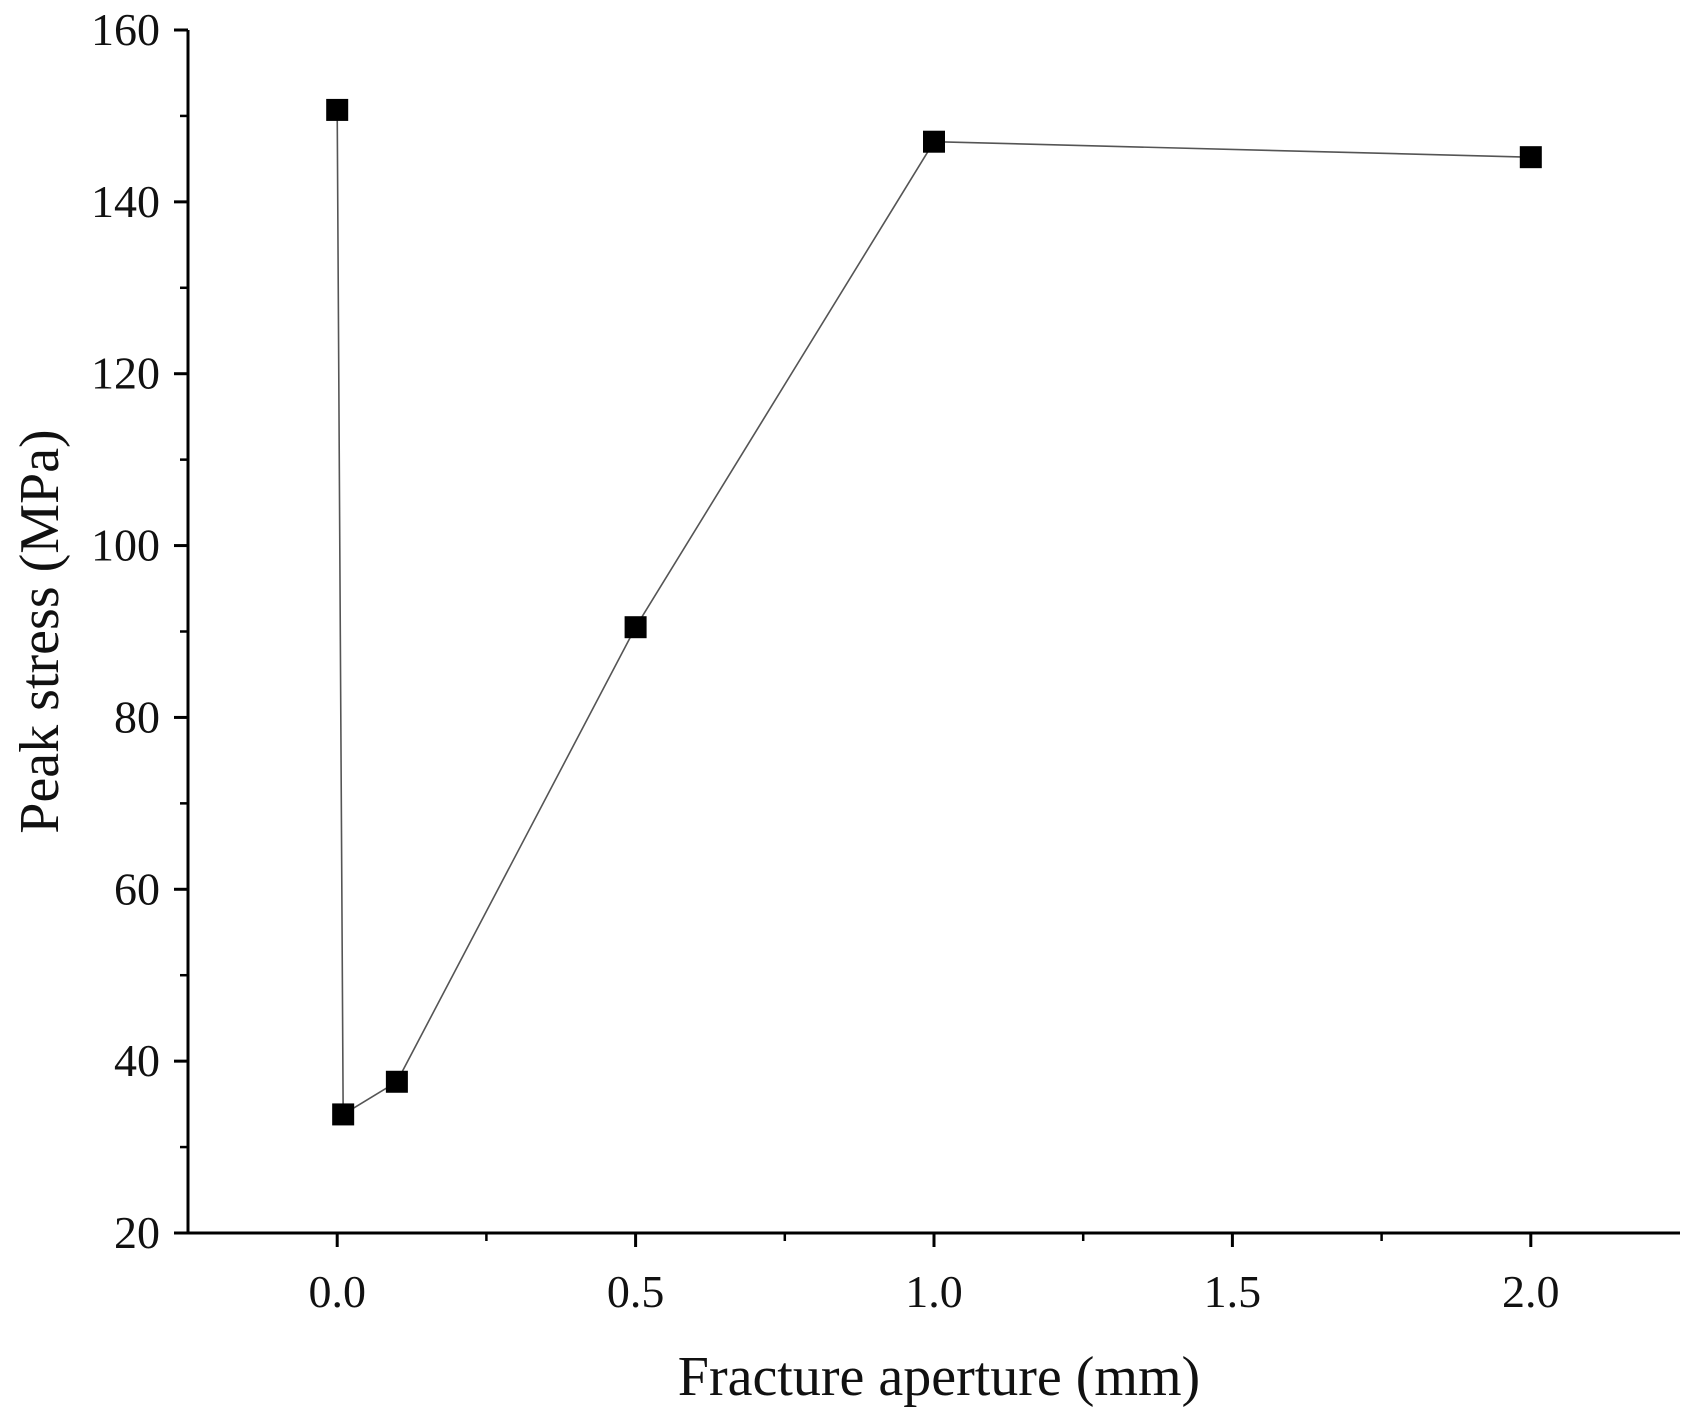  Describe the element at coordinates (337, 1291) in the screenshot. I see `x-tick-label: 0.0` at that location.